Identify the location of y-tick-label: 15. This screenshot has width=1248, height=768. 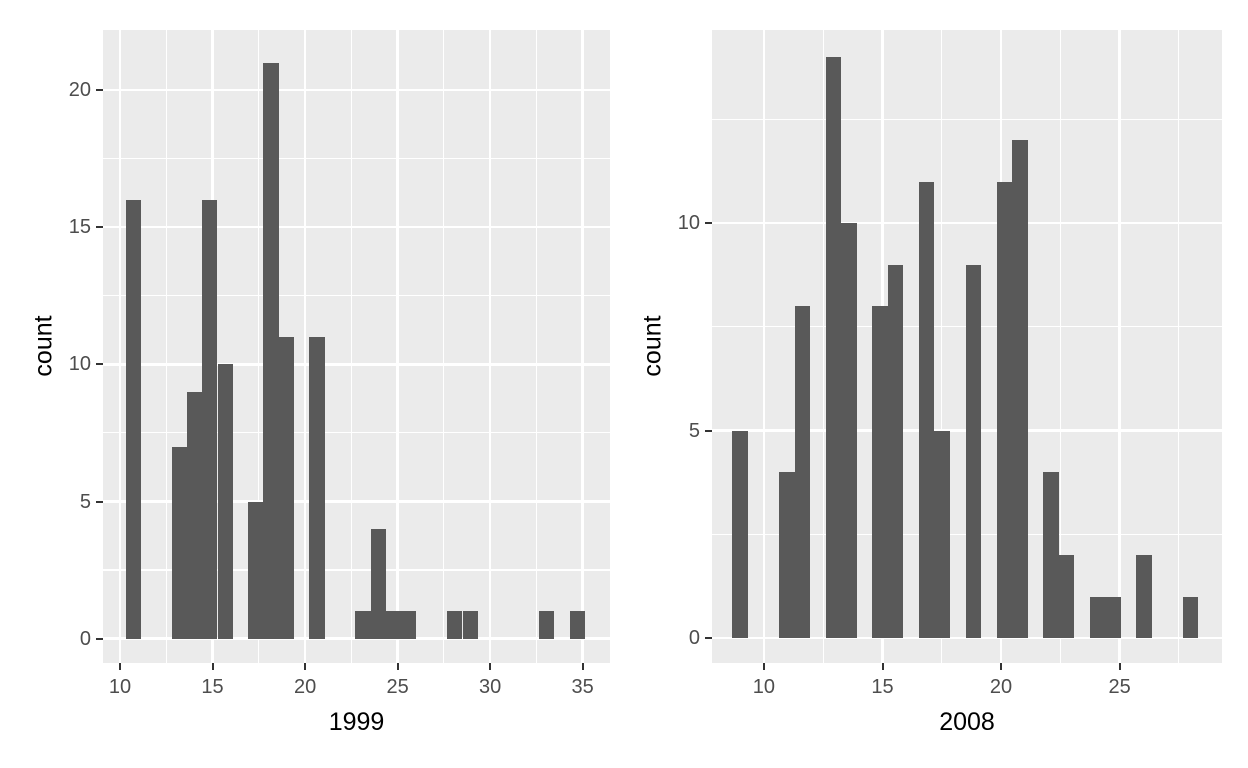
(79, 227).